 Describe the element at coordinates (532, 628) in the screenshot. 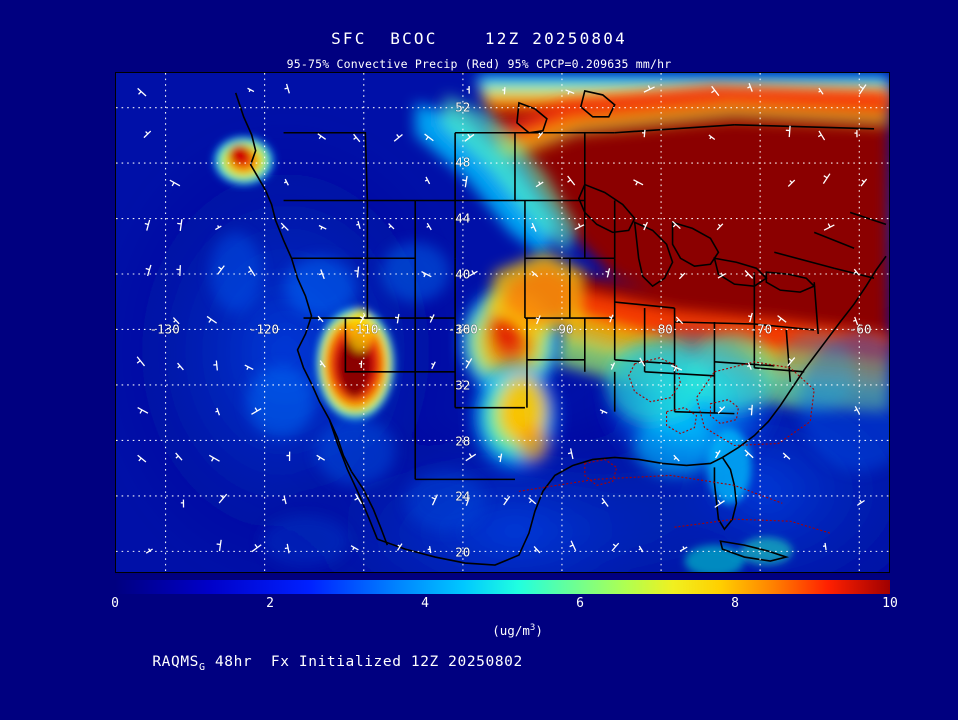

I see `colorbar-units-exponent: 3` at that location.